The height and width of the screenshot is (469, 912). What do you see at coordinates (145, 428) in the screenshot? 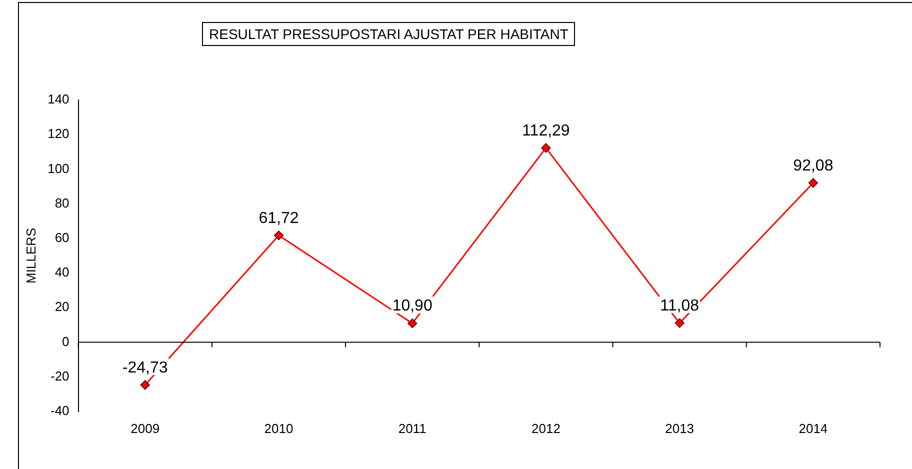
I see `x-tick-label: 2009` at bounding box center [145, 428].